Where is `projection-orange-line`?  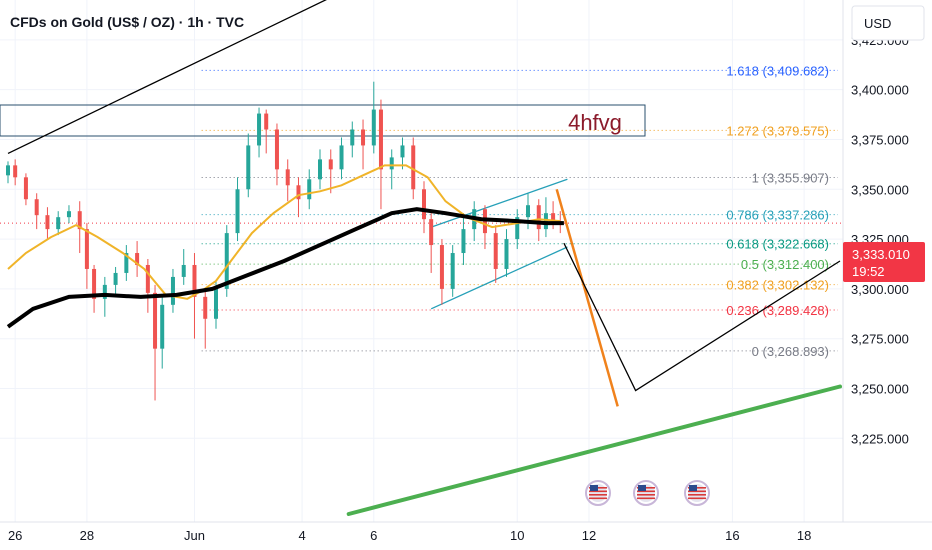 projection-orange-line is located at coordinates (587, 297).